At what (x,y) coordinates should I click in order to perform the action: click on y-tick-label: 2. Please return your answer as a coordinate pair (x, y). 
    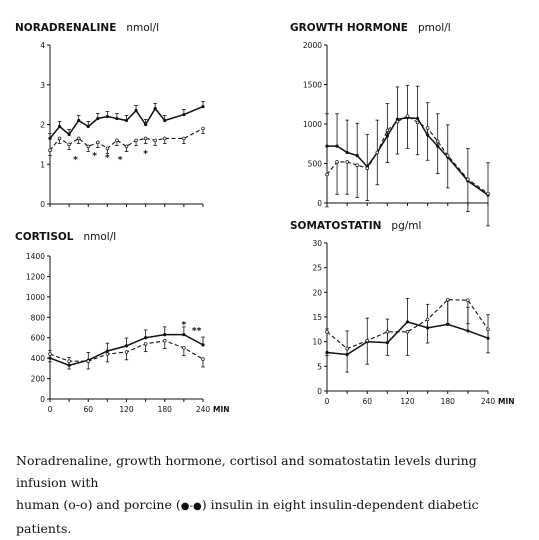
    Looking at the image, I should click on (42, 125).